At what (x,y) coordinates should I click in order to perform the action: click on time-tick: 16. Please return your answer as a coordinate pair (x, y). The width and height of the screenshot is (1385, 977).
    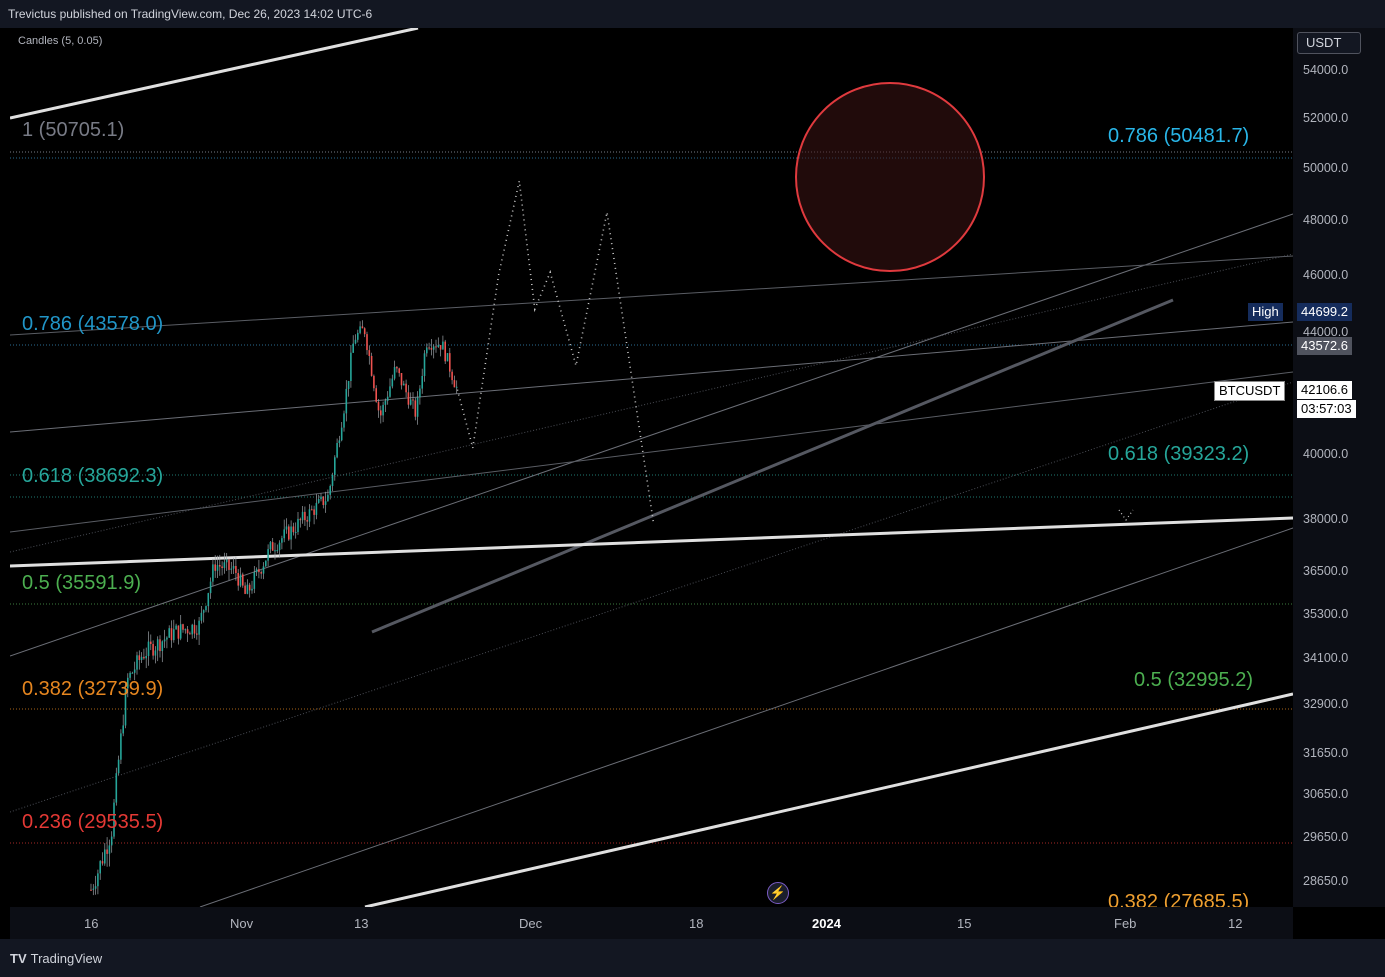
    Looking at the image, I should click on (91, 923).